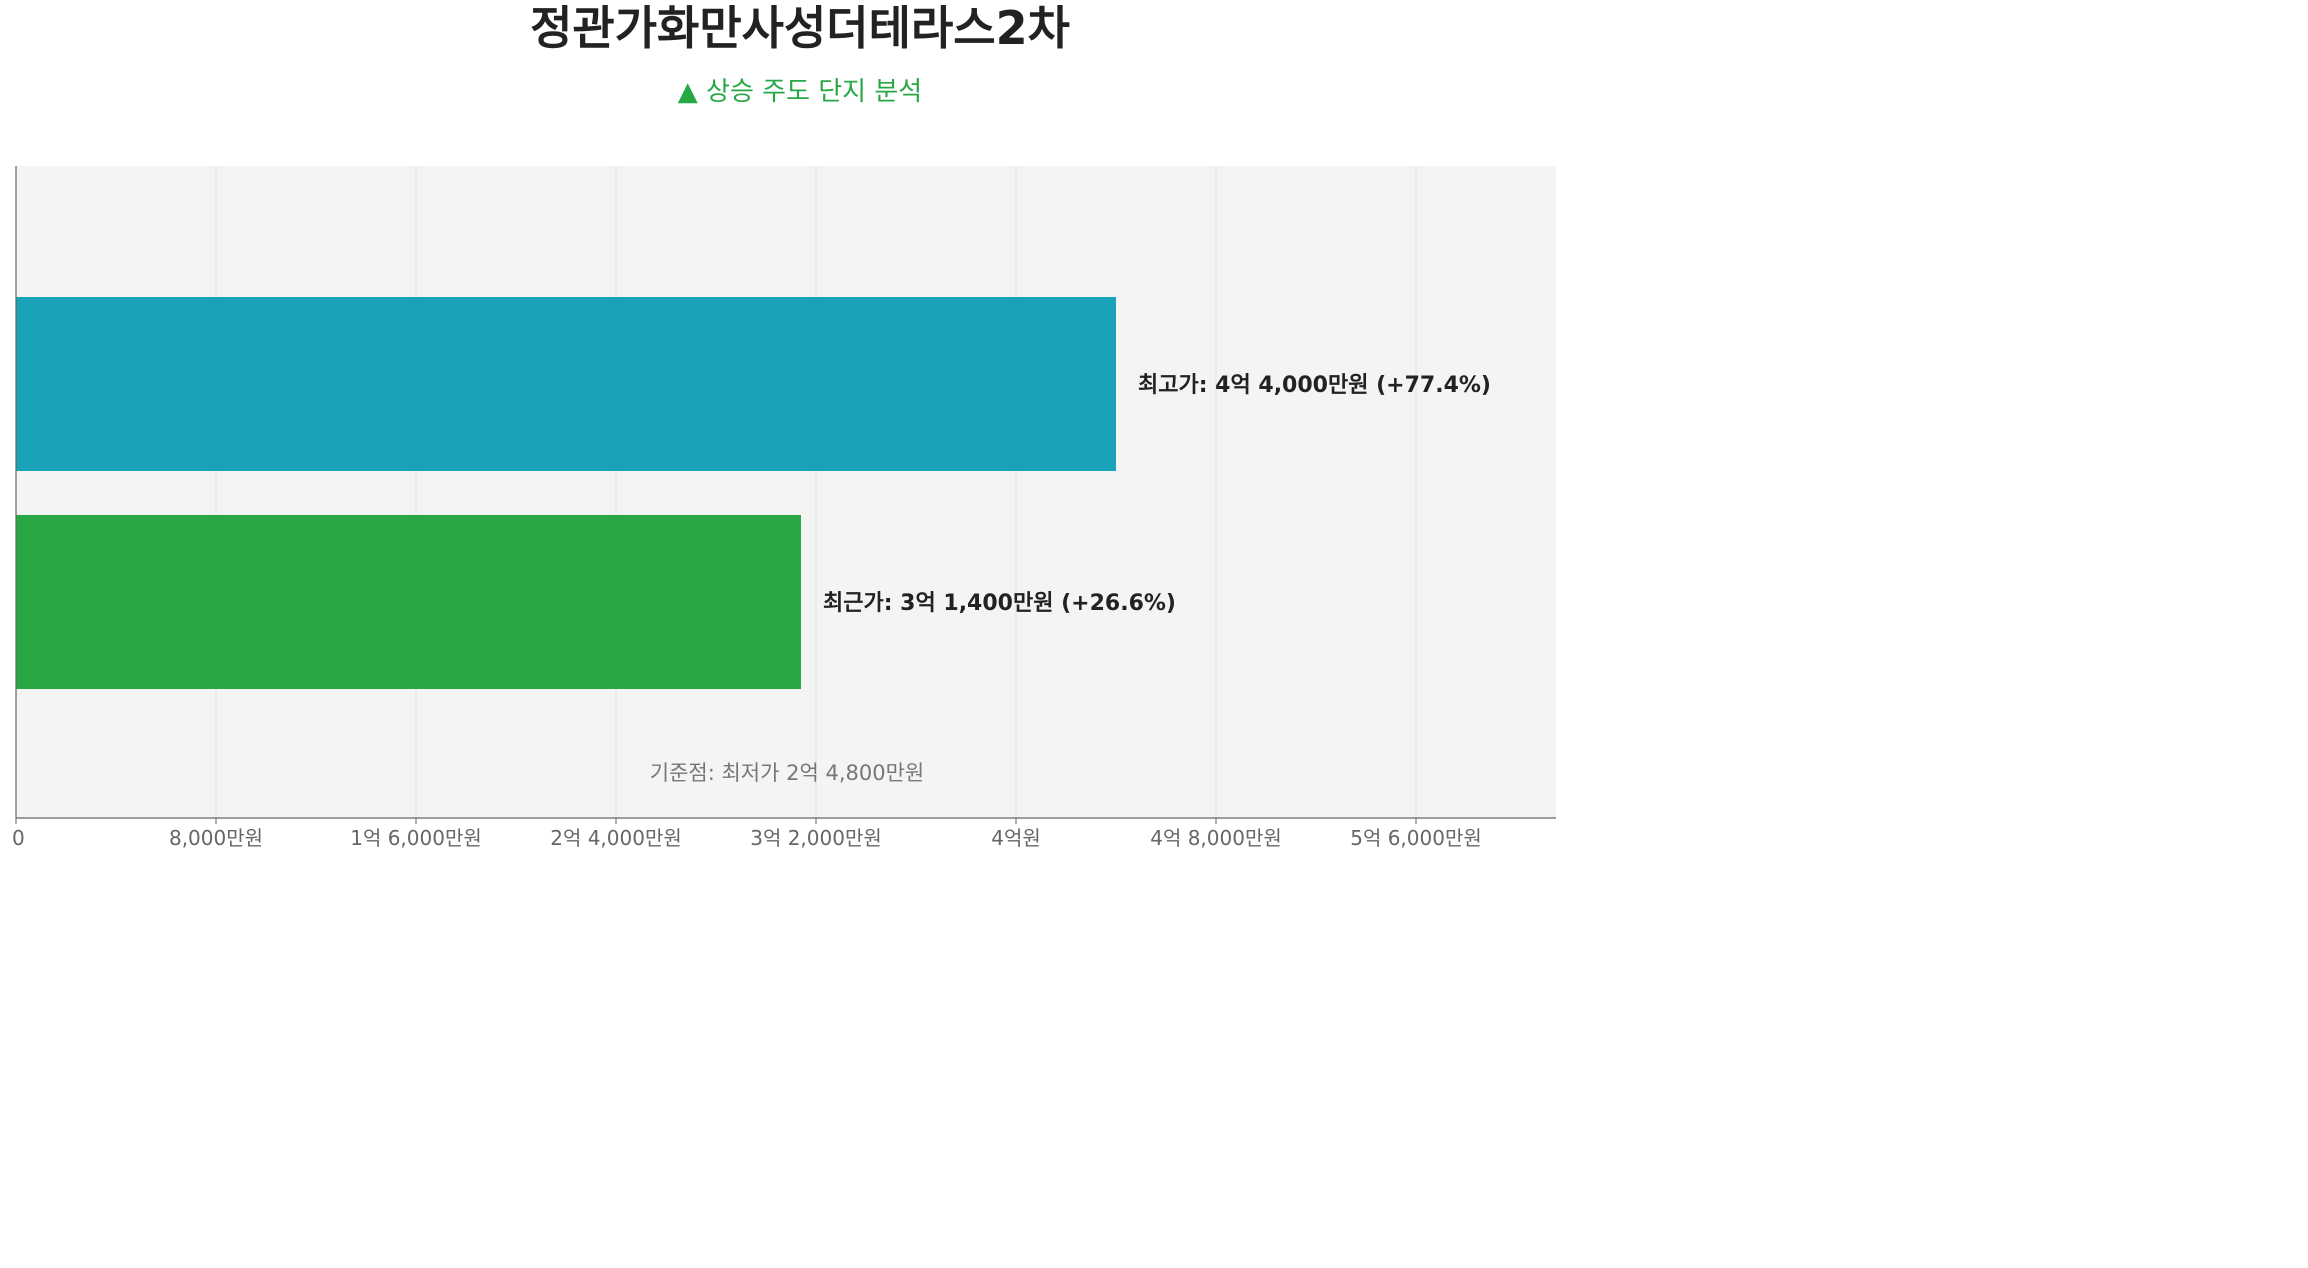 This screenshot has height=1268, width=2308. Describe the element at coordinates (800, 92) in the screenshot. I see `chart-subtitle: ▲ 상승 주도 단지 분석` at that location.